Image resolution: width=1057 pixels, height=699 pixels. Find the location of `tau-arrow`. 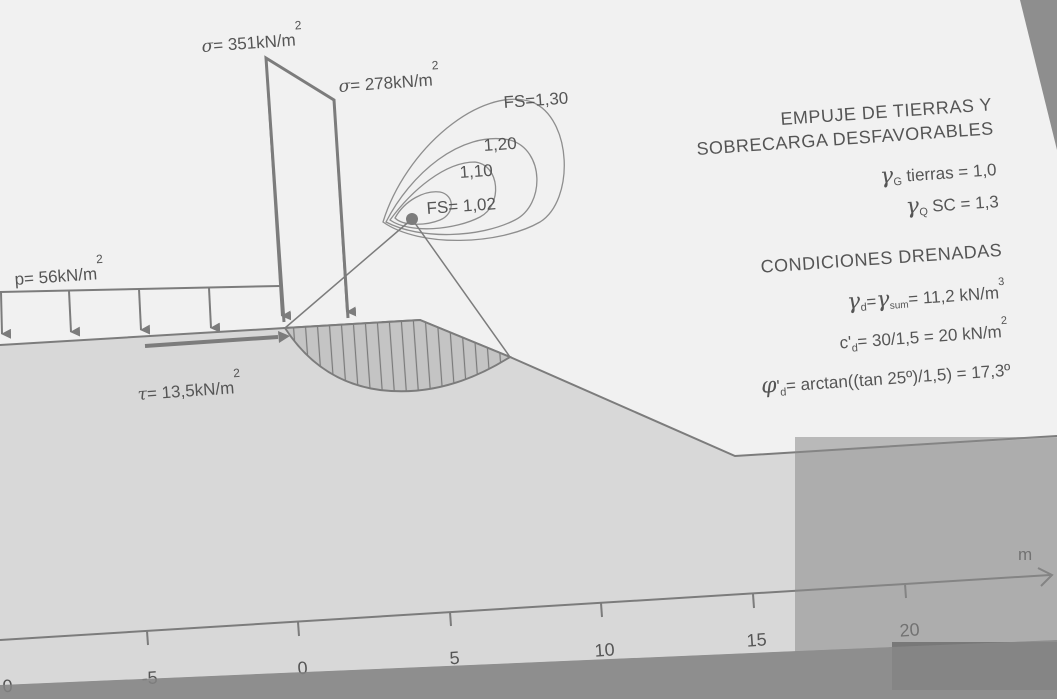

tau-arrow is located at coordinates (211, 341).